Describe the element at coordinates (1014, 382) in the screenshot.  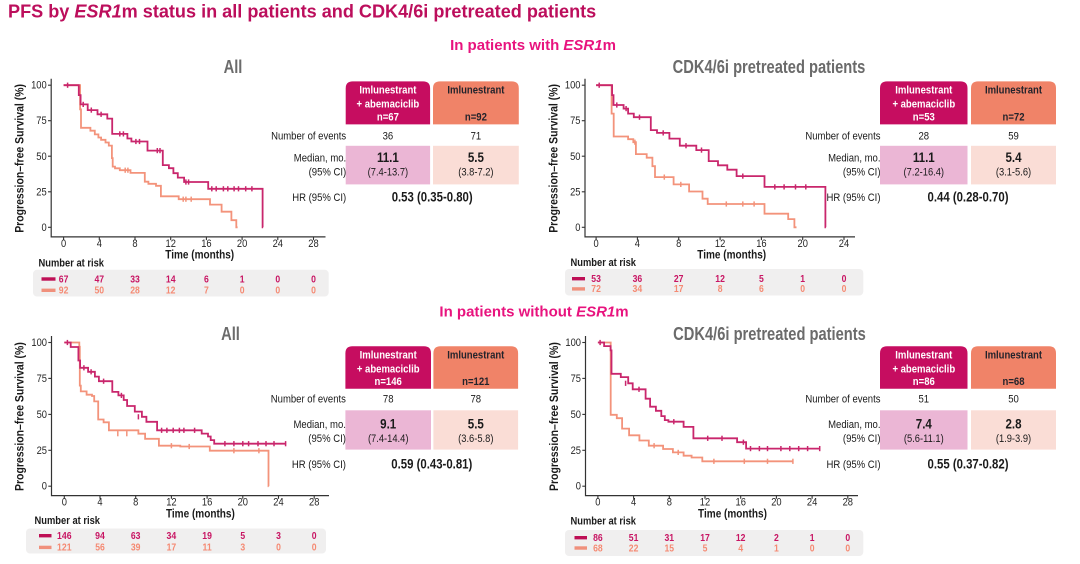
I see `svg-text: n=68` at that location.